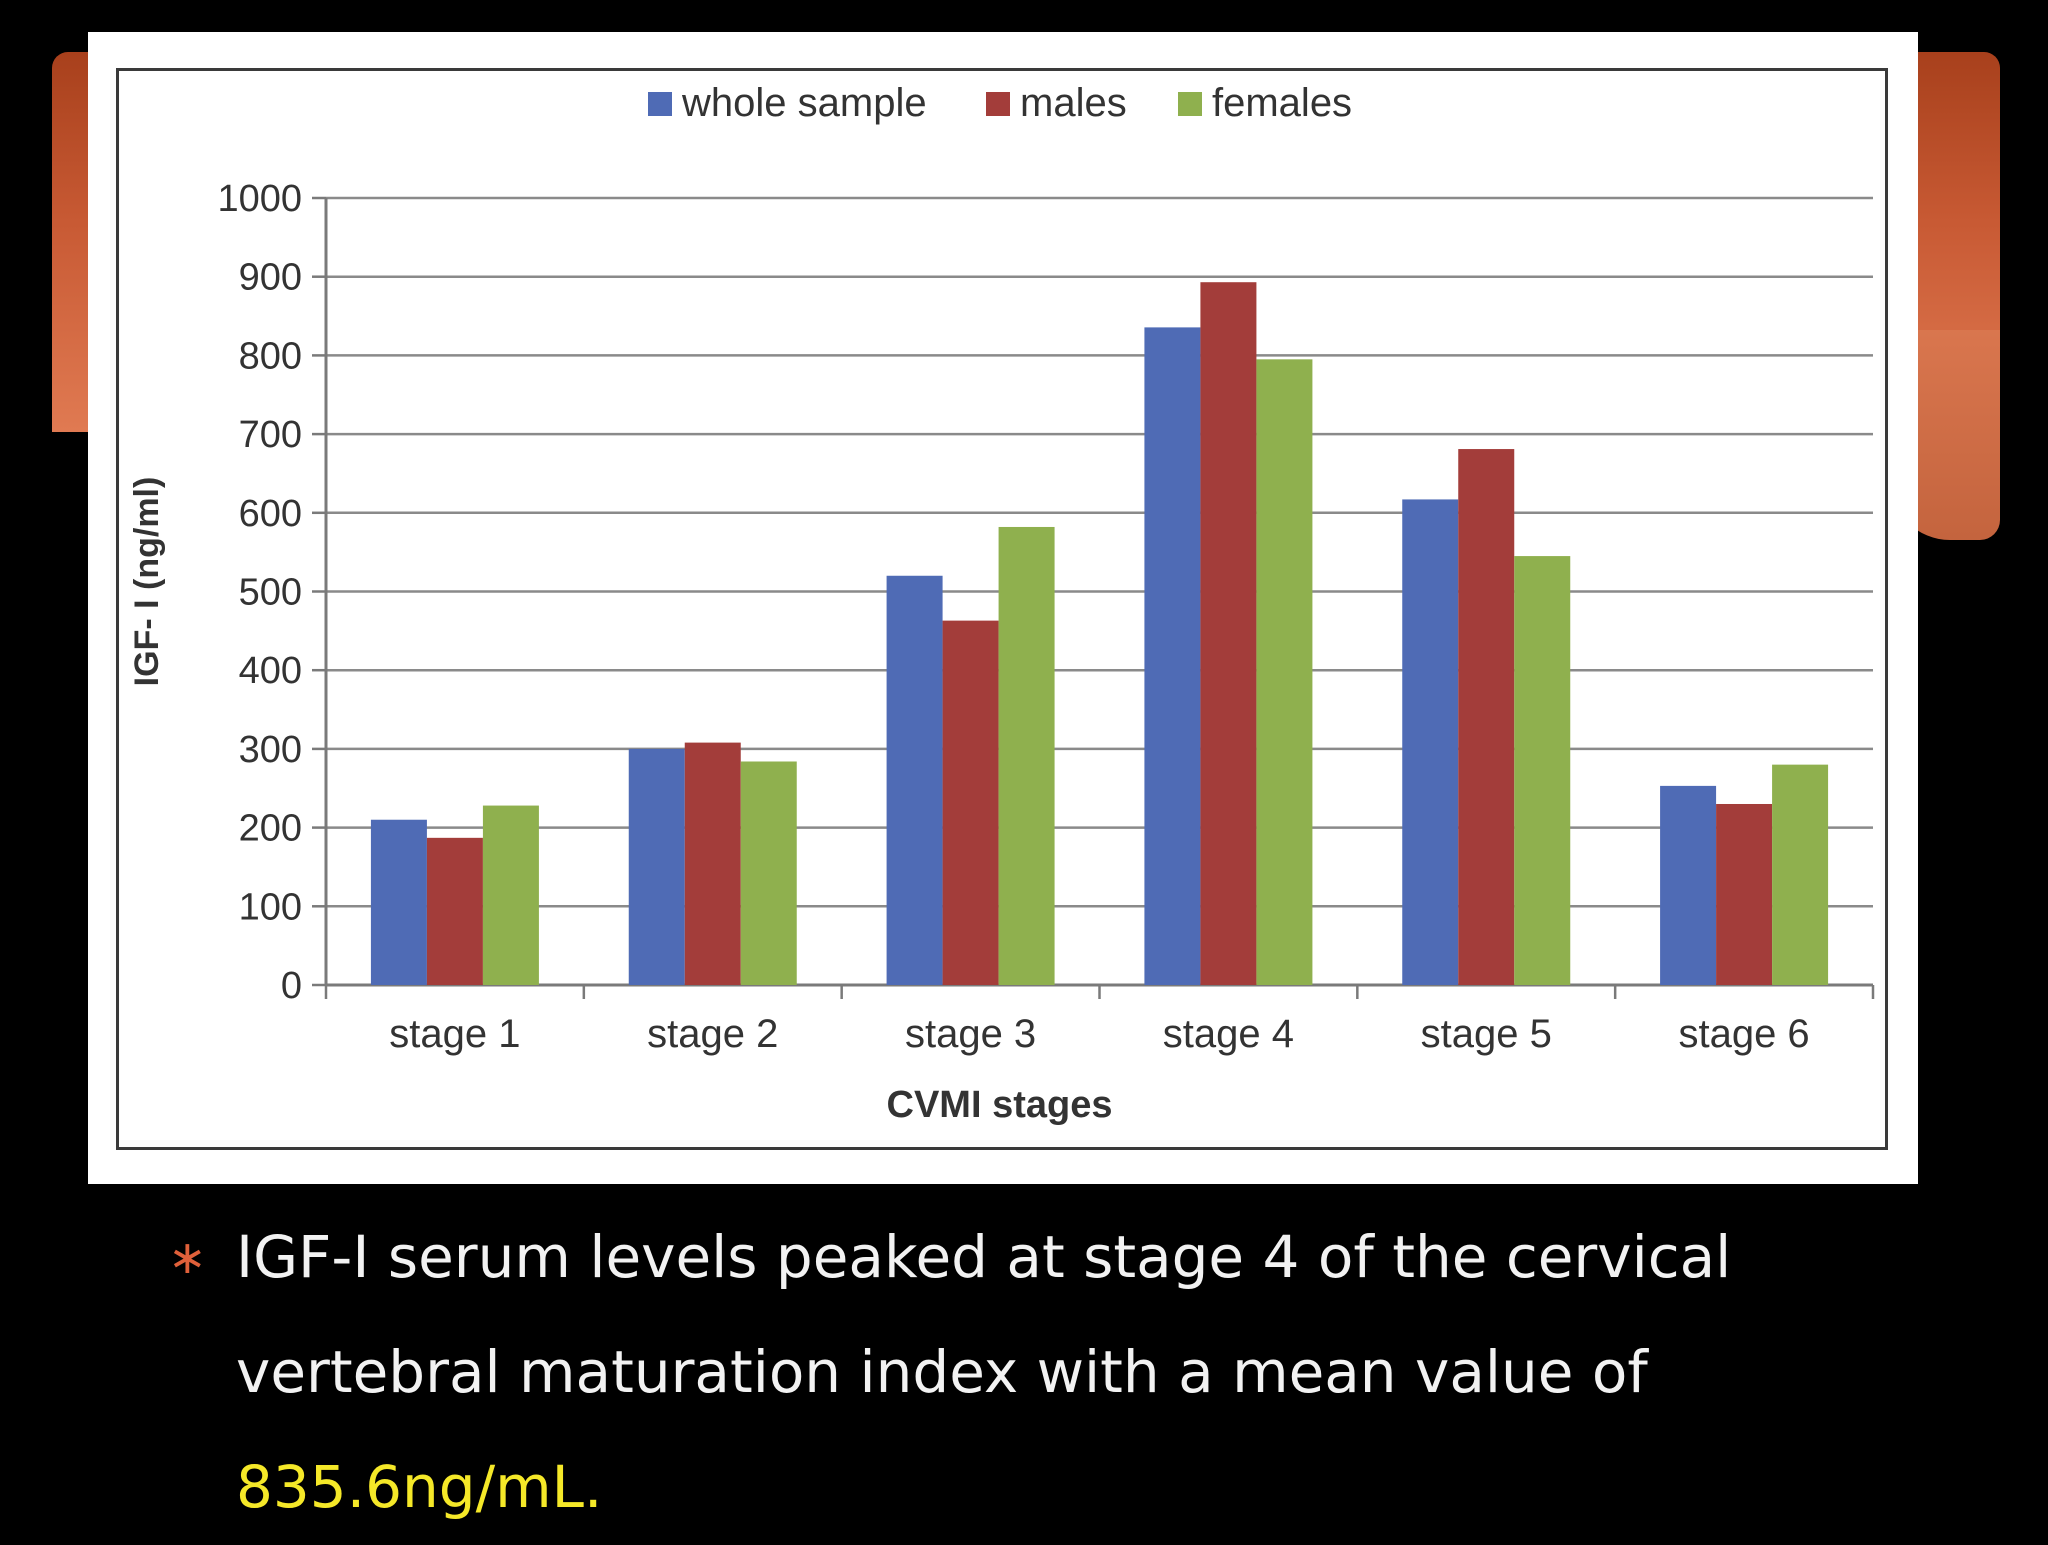 The width and height of the screenshot is (2048, 1545). I want to click on y-tick-label: 0, so click(291, 986).